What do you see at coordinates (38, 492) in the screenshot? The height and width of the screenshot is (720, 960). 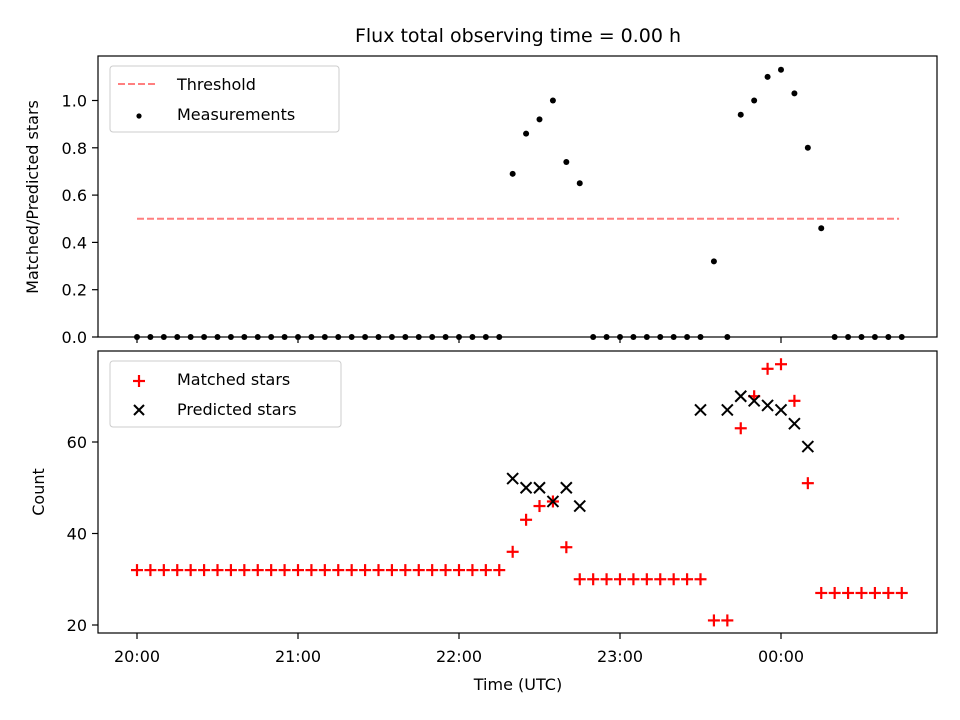 I see `bottom-y-axis-label: Count` at bounding box center [38, 492].